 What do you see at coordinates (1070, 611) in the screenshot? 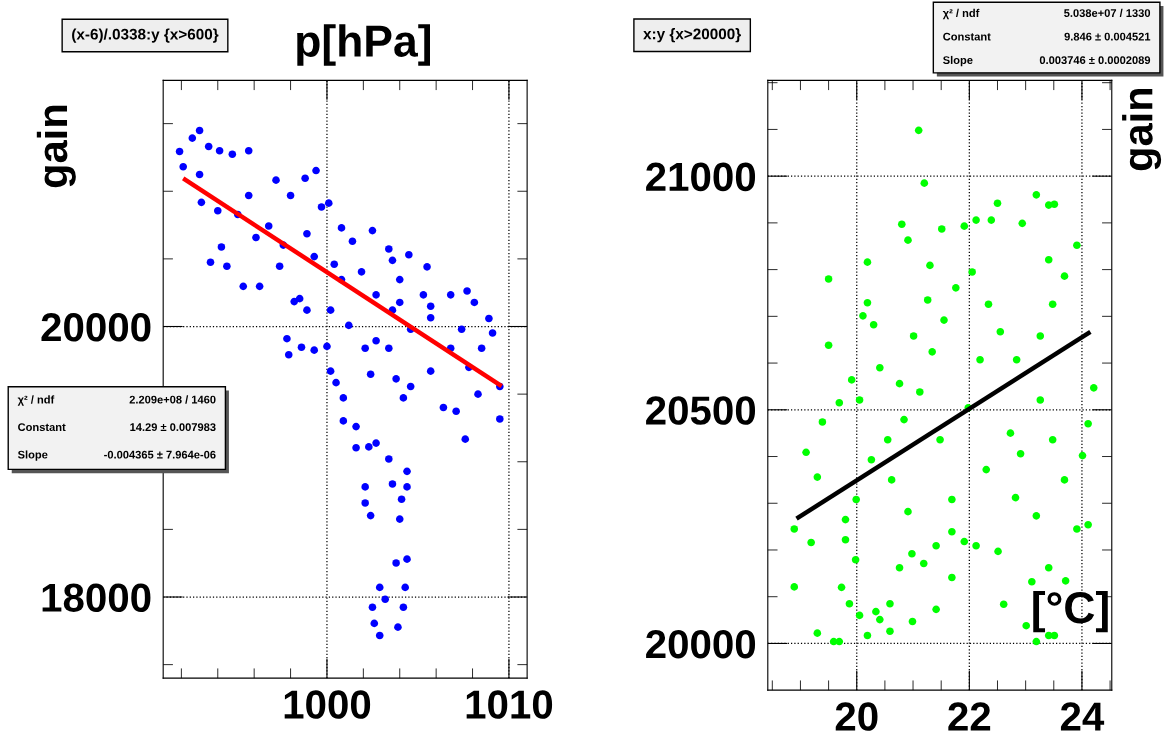
I see `x-axis-title: [°C]` at bounding box center [1070, 611].